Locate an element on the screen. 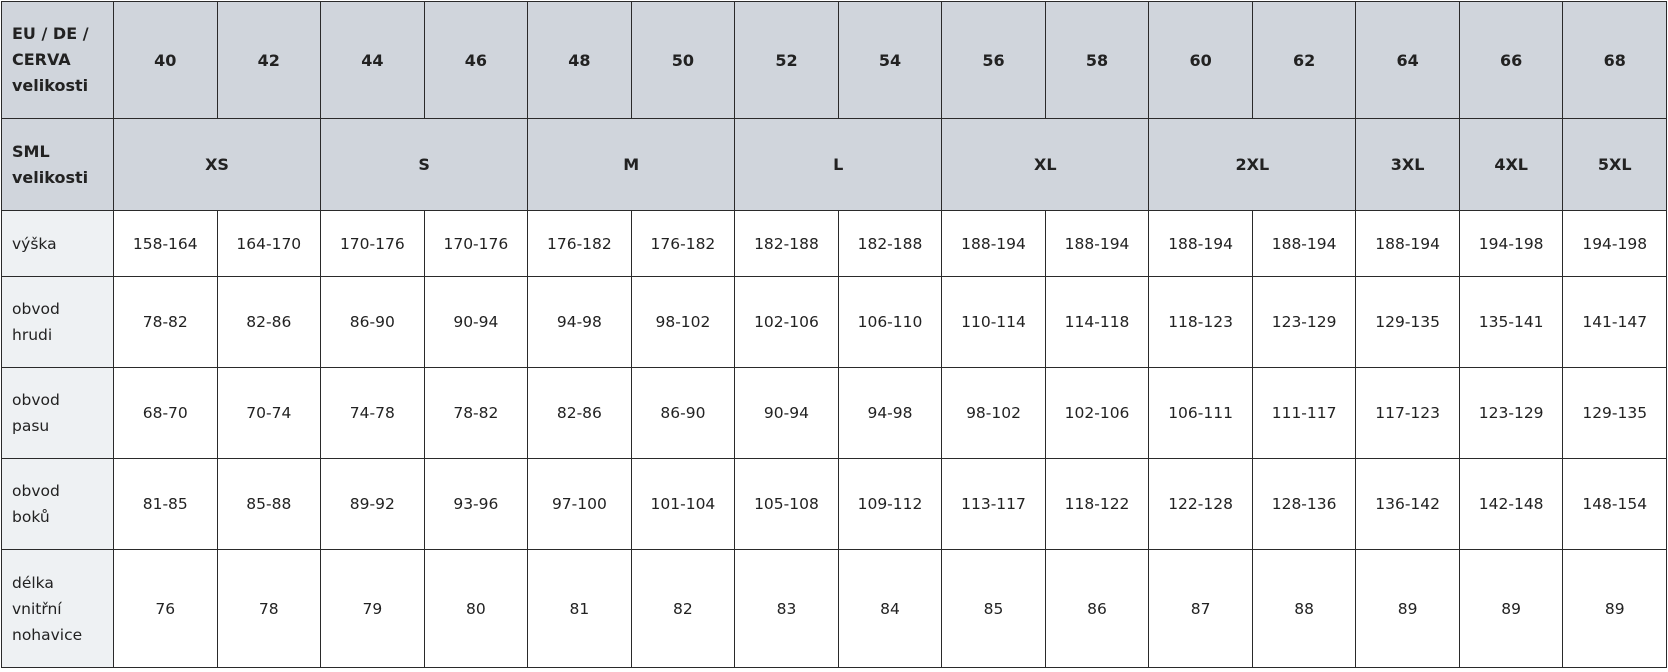  measurement-value: 176-182 is located at coordinates (579, 243).